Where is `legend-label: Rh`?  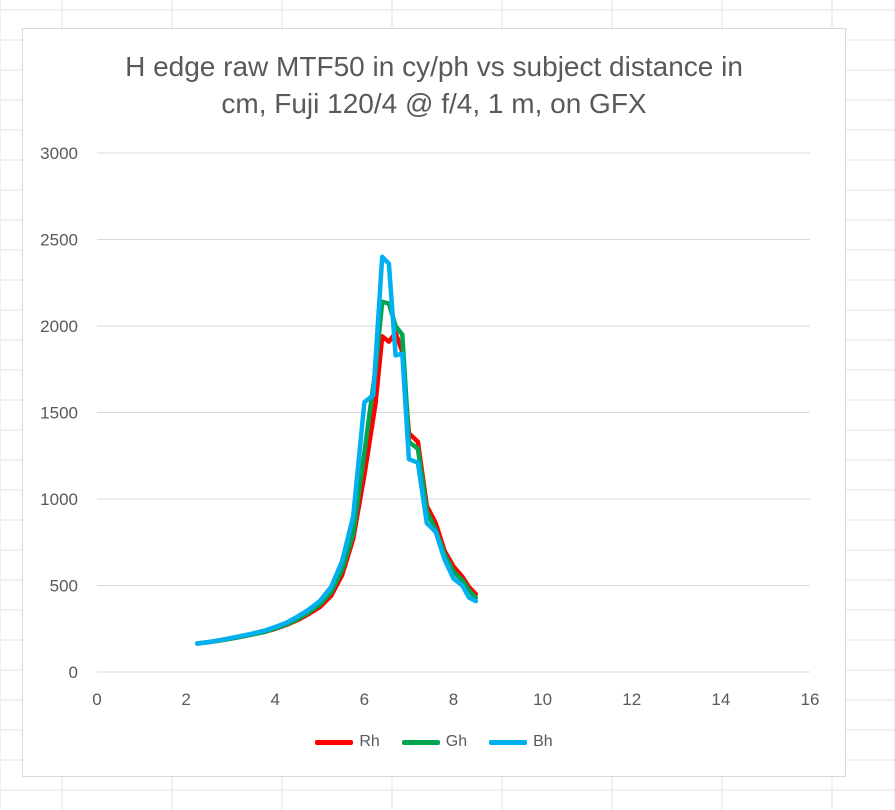 legend-label: Rh is located at coordinates (369, 741).